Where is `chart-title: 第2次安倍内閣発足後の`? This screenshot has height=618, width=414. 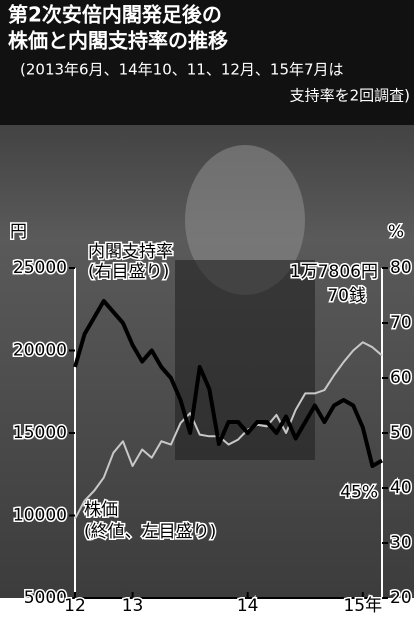
chart-title: 第2次安倍内閣発足後の is located at coordinates (115, 15).